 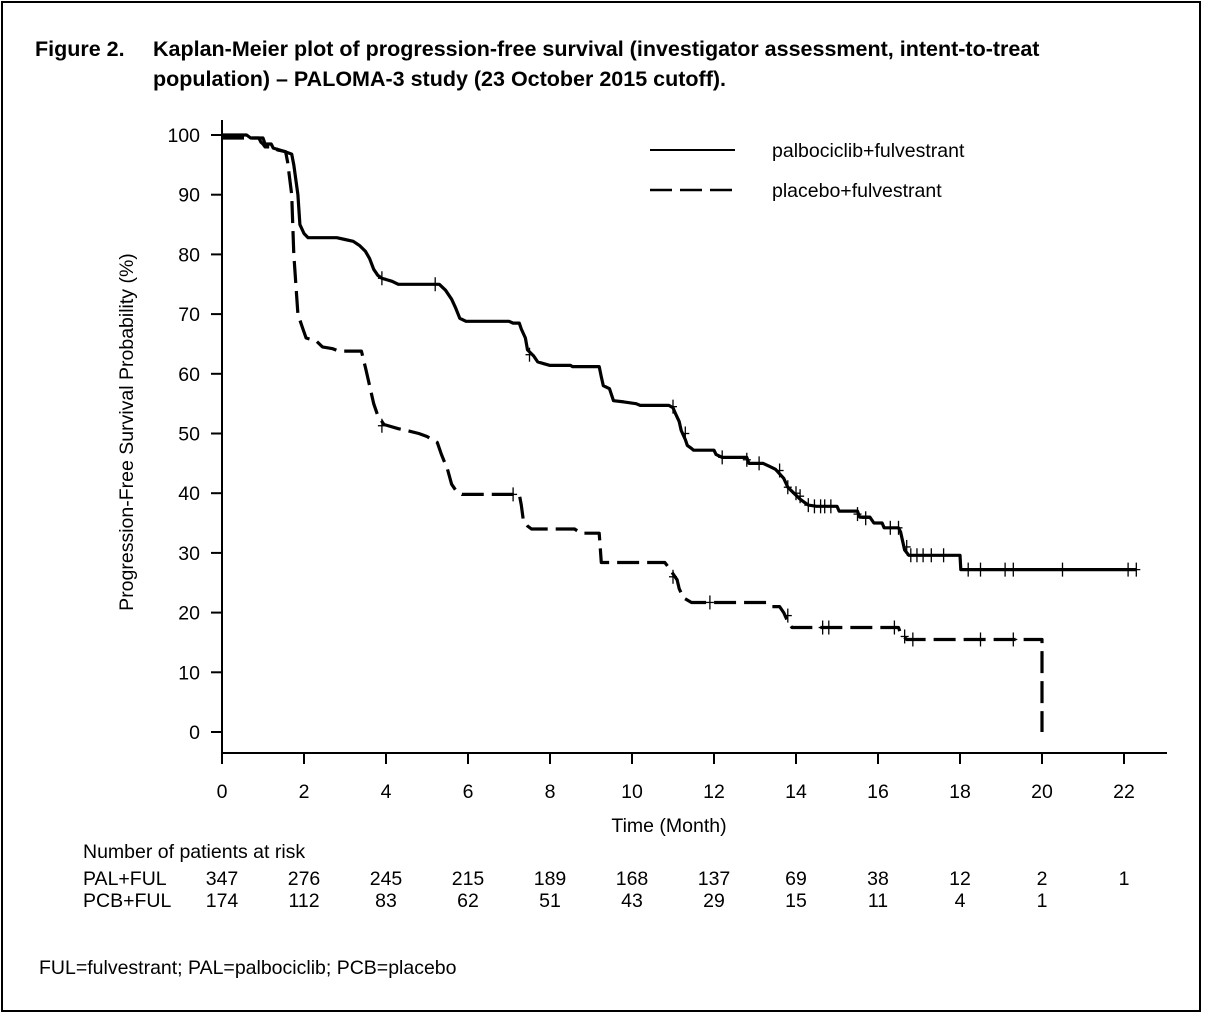 I want to click on y-tick-label: 70, so click(x=189, y=315).